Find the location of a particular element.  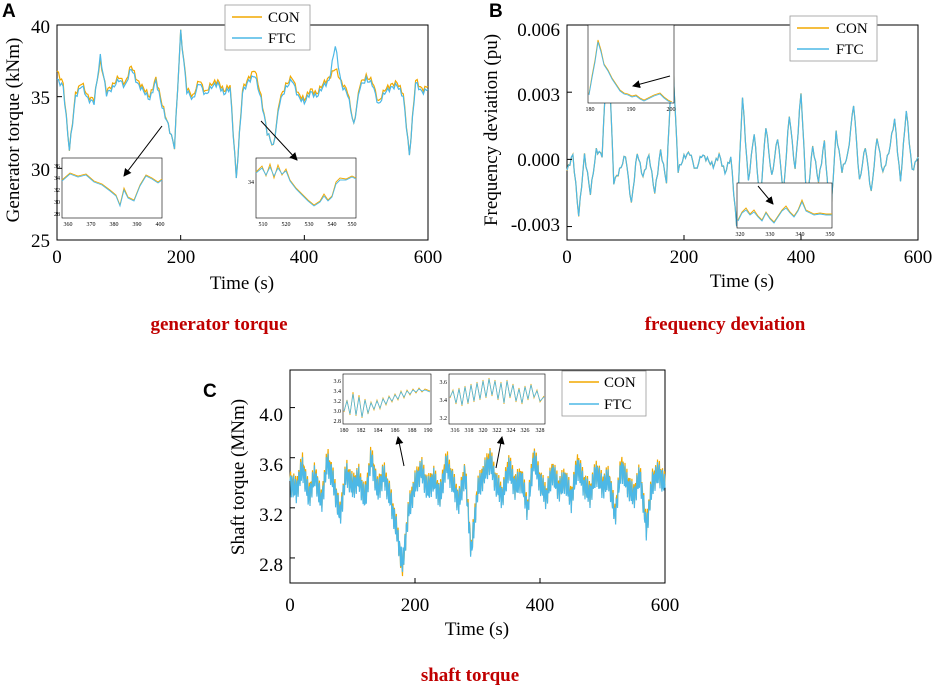

panel-a-xtick: 400 is located at coordinates (304, 257).